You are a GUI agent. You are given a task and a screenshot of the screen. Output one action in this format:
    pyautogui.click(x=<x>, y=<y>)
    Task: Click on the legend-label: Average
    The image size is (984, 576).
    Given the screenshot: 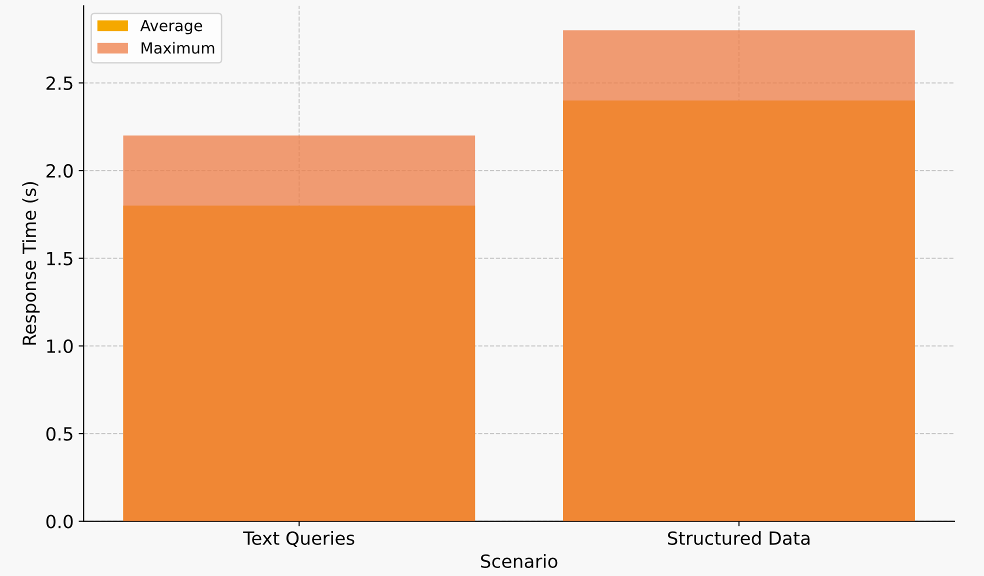 What is the action you would take?
    pyautogui.click(x=171, y=27)
    